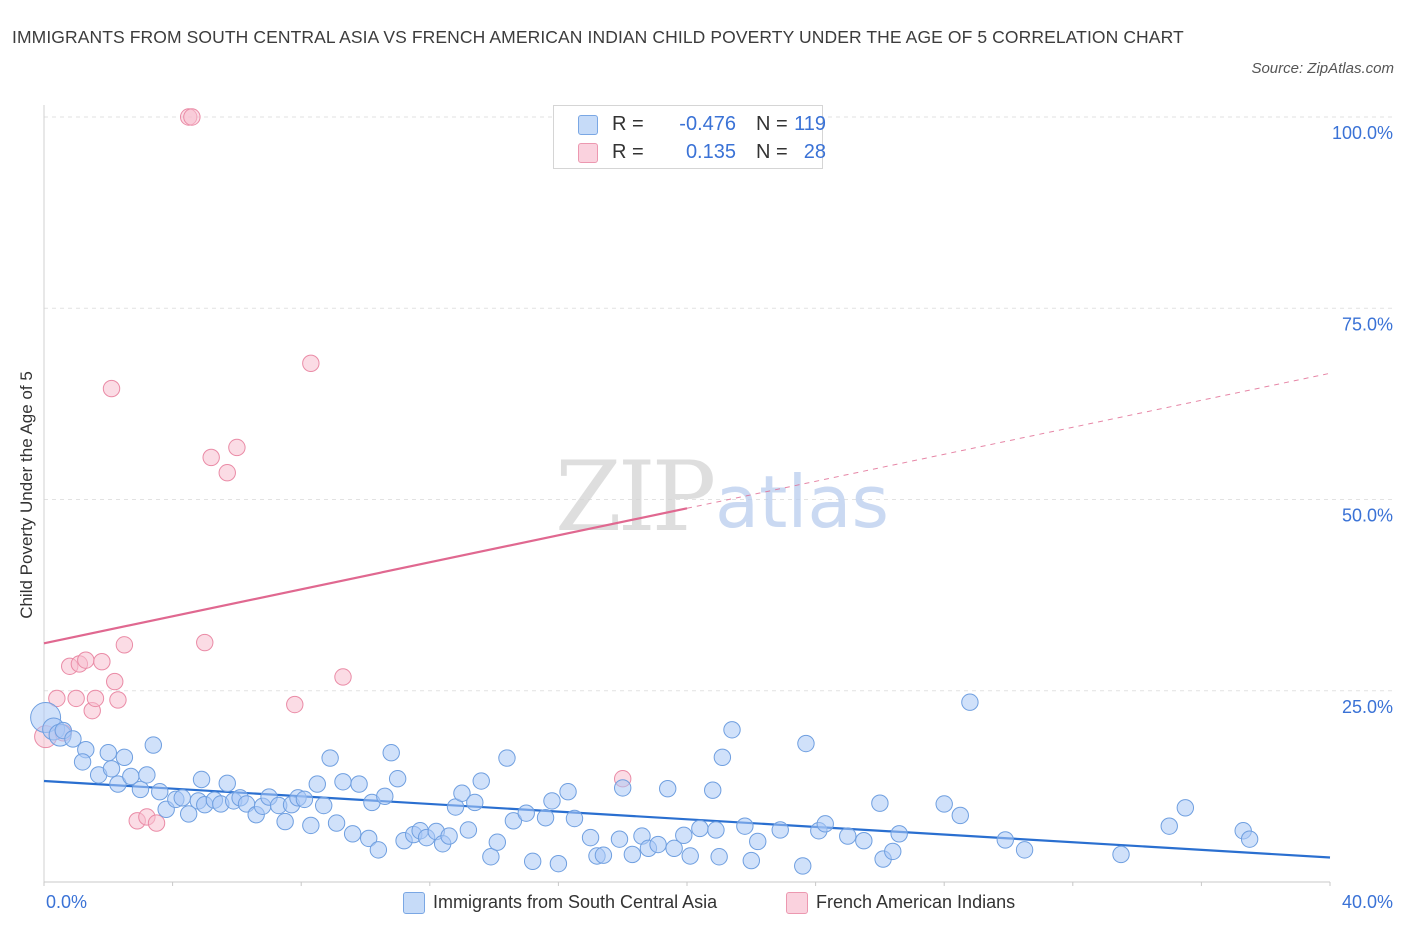 This screenshot has width=1406, height=930. Describe the element at coordinates (1362, 133) in the screenshot. I see `y-tick-label: 100.0%` at that location.